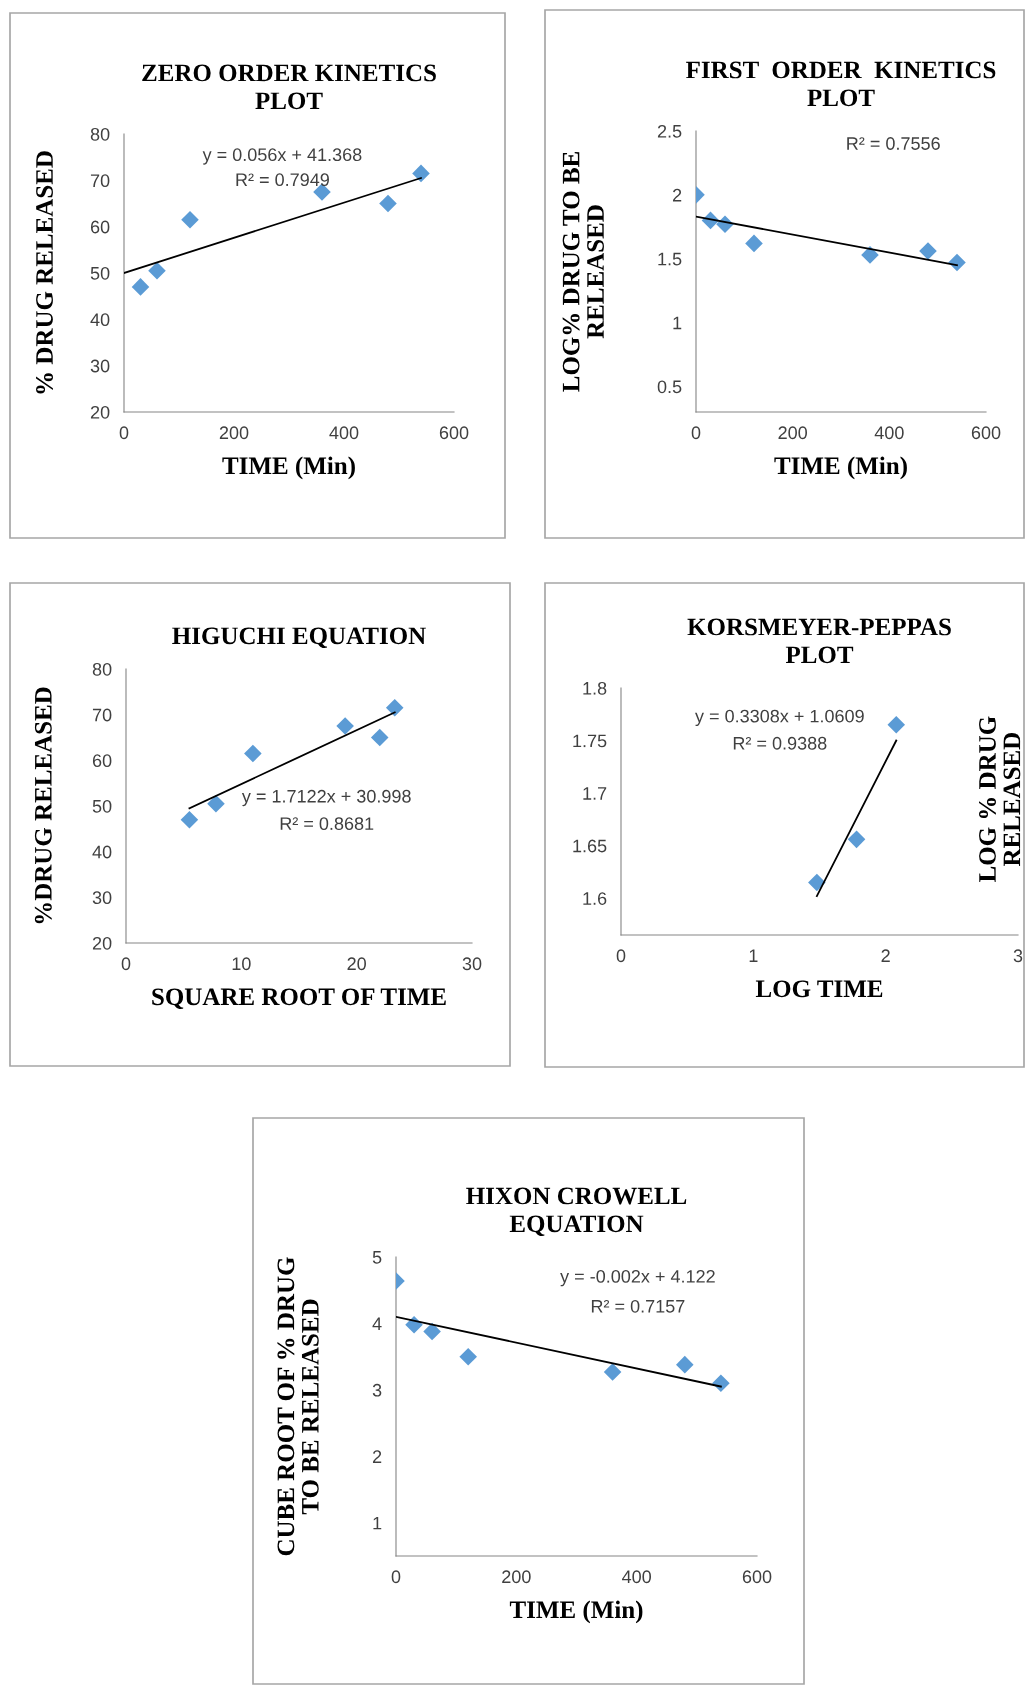 The height and width of the screenshot is (1686, 1026). What do you see at coordinates (377, 1390) in the screenshot?
I see `y-tick-label: 3` at bounding box center [377, 1390].